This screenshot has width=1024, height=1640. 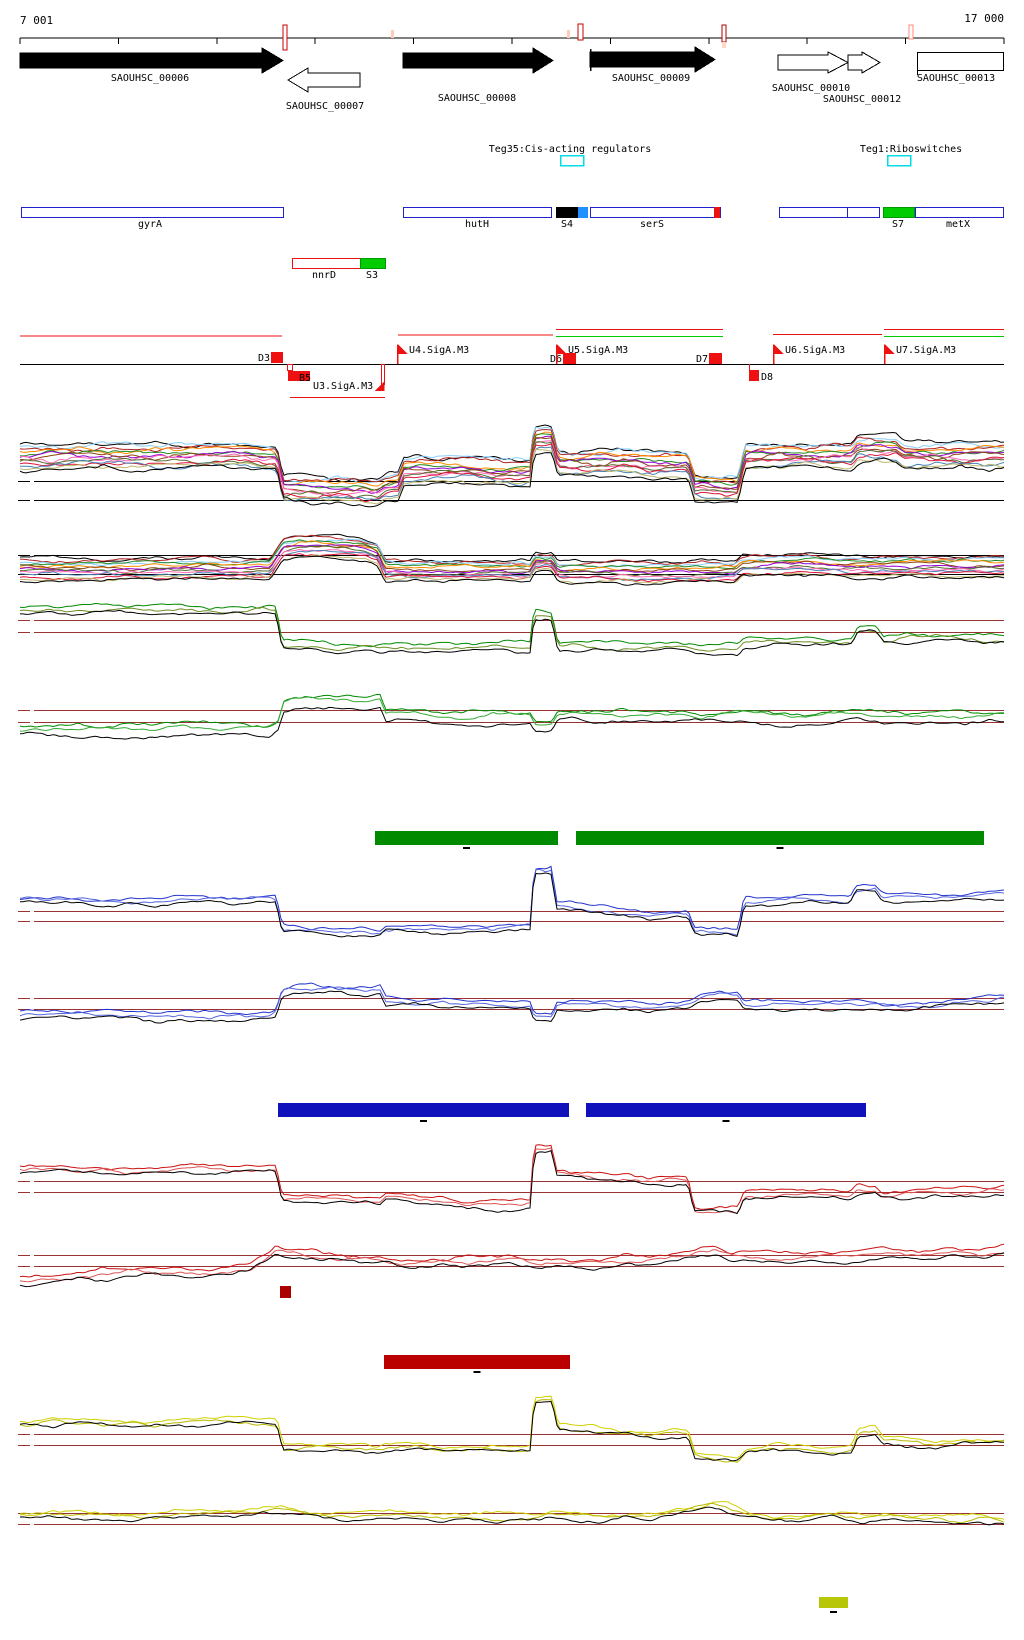 I want to click on coverage-trace-green-condition-fwd-s0, so click(x=512, y=625).